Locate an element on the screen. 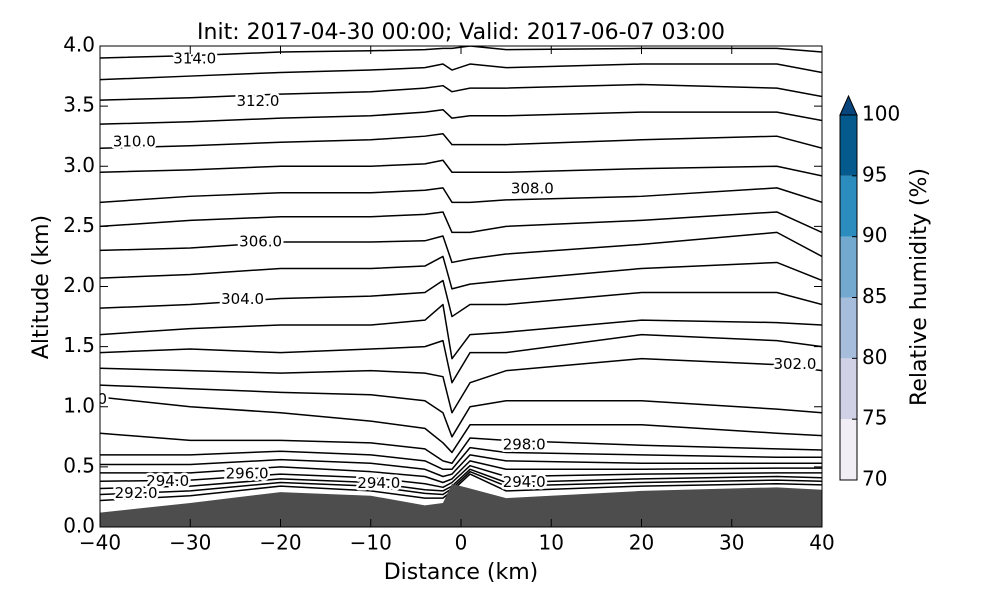 Image resolution: width=1000 pixels, height=600 pixels. contour-label: 304.0 is located at coordinates (242, 299).